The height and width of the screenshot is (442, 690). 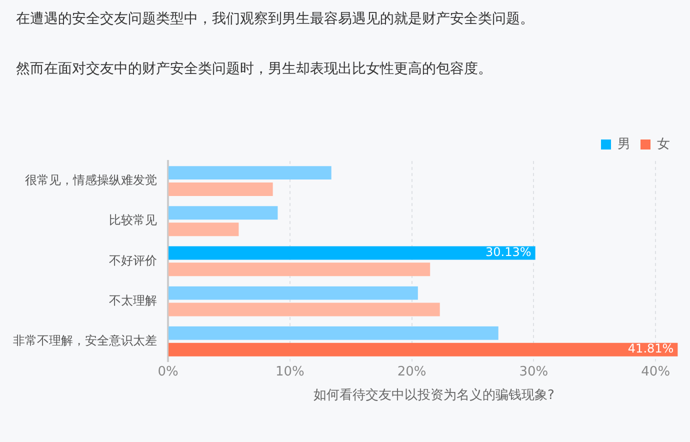 I want to click on chart-subtitle: 然而在面对交友中的财产安全类问题时，男生却表现出比女性更高的包容度。, so click(x=254, y=69).